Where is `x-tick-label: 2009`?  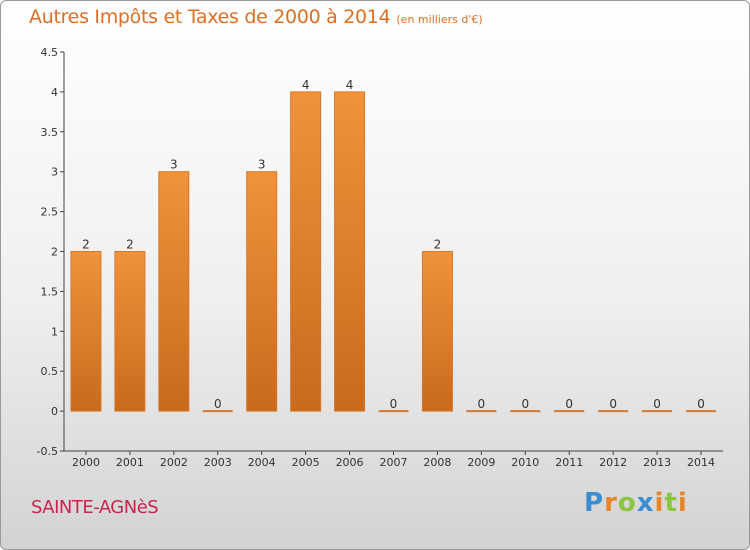 x-tick-label: 2009 is located at coordinates (481, 462).